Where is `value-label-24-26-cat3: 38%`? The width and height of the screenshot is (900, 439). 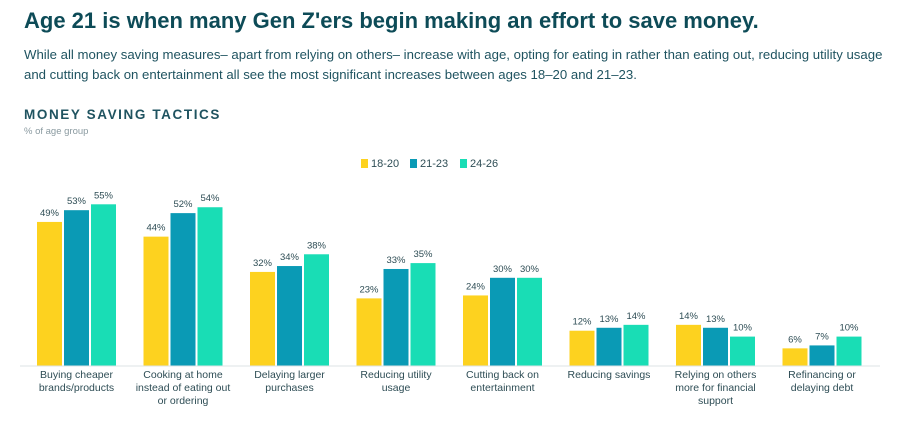
value-label-24-26-cat3: 38% is located at coordinates (317, 245).